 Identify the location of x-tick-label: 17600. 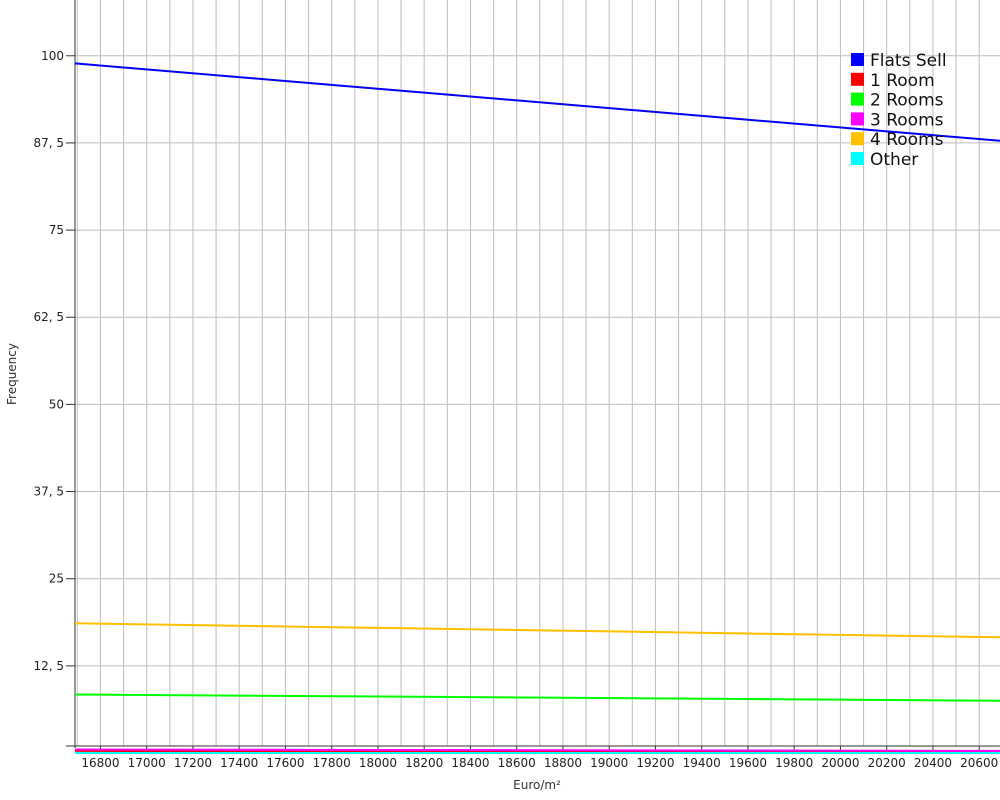
(285, 763).